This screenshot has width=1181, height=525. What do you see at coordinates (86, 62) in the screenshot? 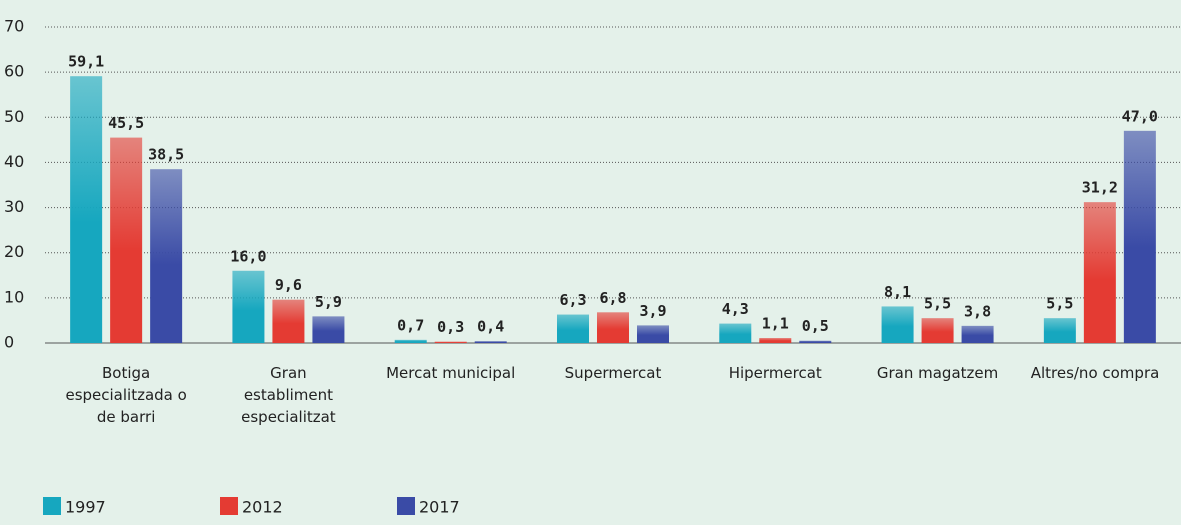
I see `value-label: 59,1` at bounding box center [86, 62].